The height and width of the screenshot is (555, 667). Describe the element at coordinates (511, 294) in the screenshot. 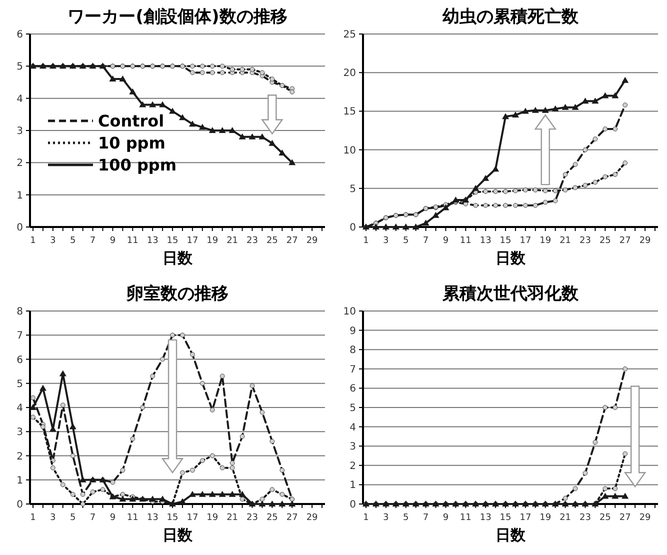

I see `chart-title: 累積次世代羽化数` at that location.